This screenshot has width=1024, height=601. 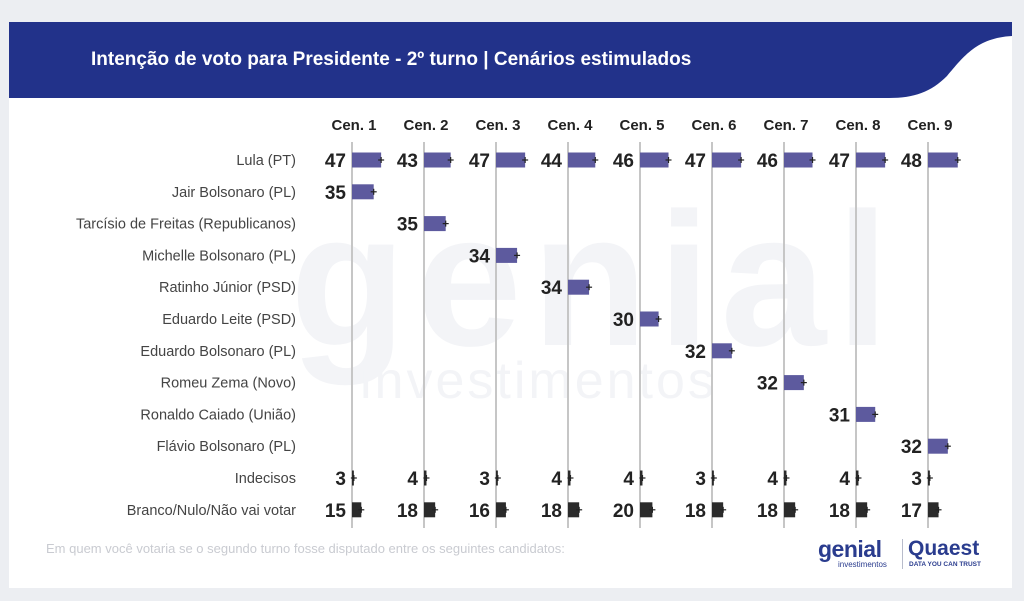 I want to click on quaest-logo: Quaest DATA YOU CAN TRUST, so click(x=948, y=554).